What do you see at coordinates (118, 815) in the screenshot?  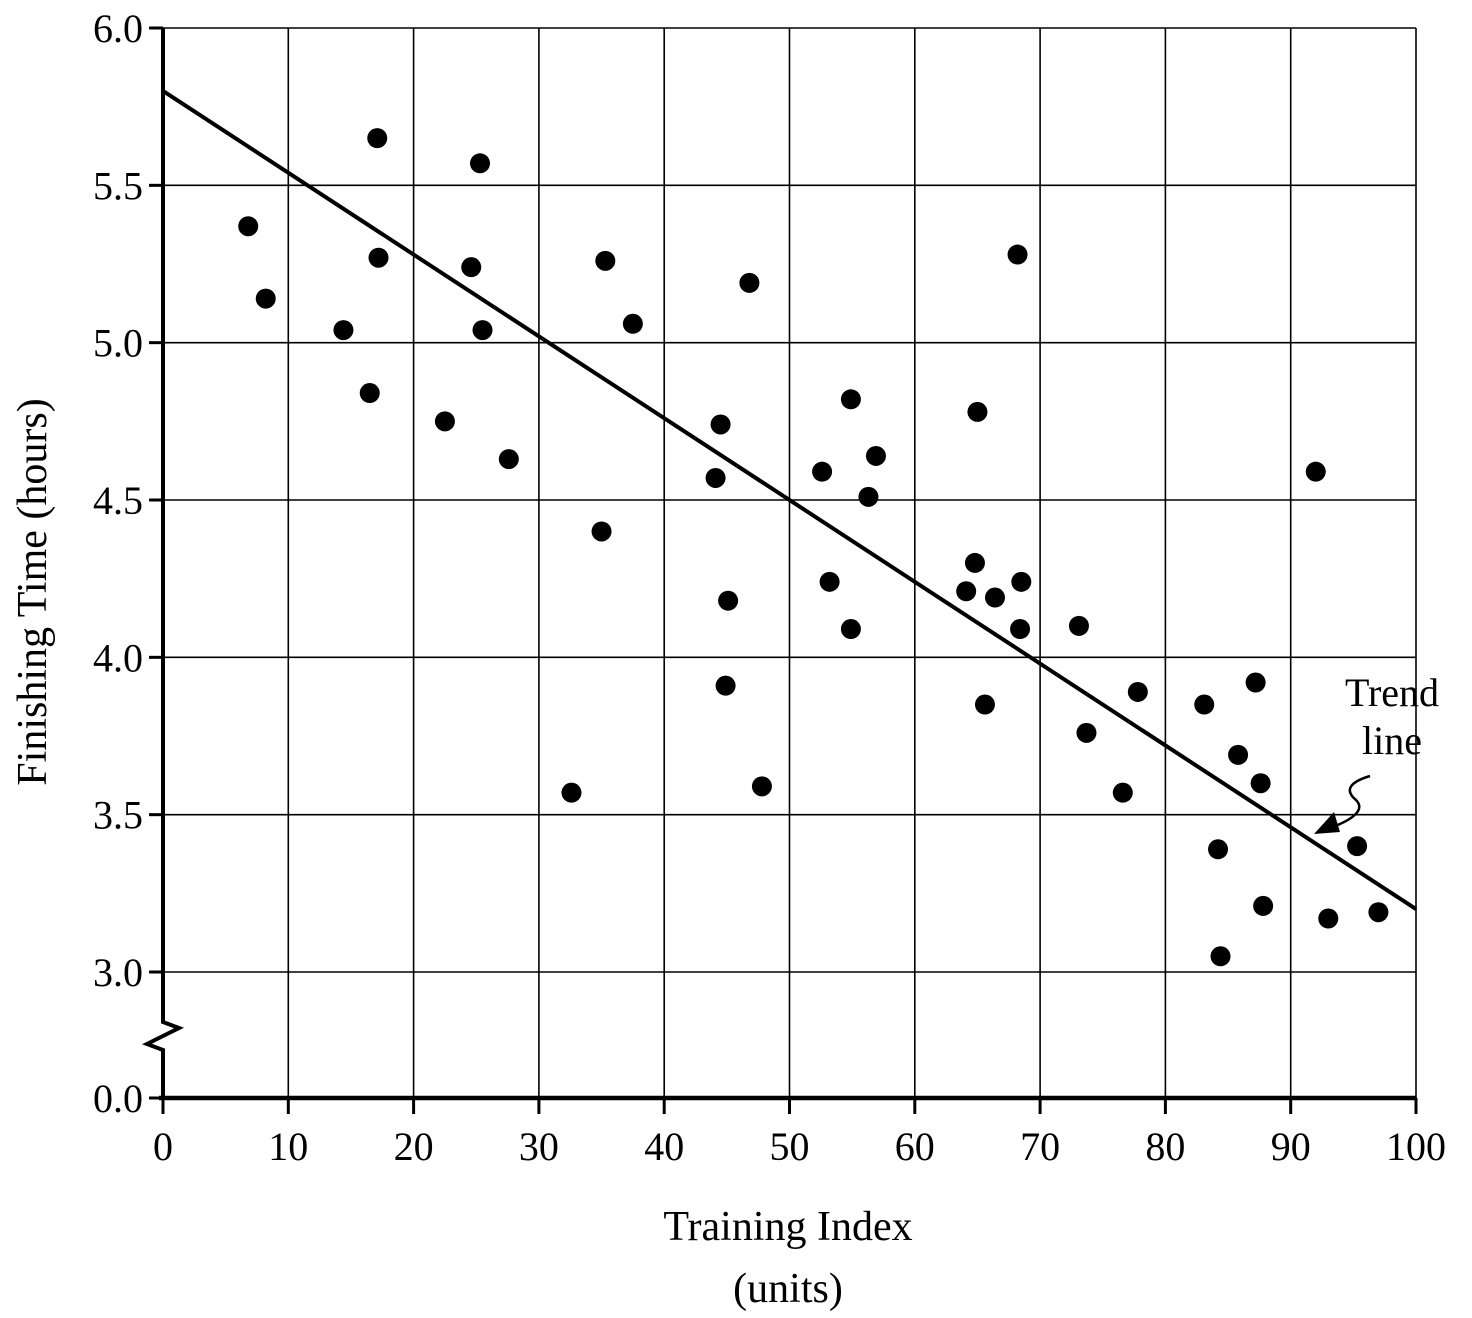 I see `y-tick-label: 3.5` at bounding box center [118, 815].